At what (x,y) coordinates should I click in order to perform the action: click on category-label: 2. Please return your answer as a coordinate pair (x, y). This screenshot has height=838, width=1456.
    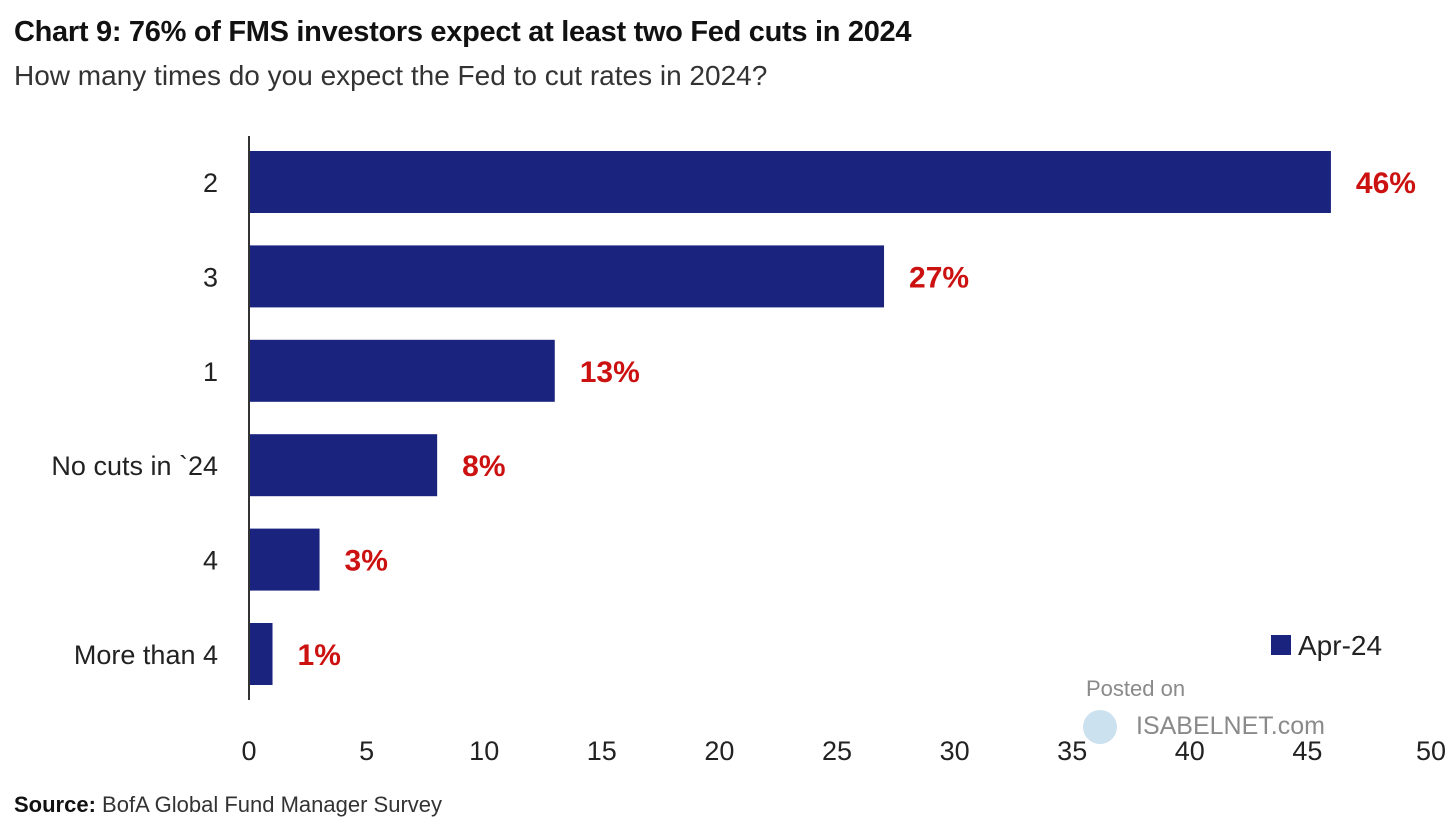
    Looking at the image, I should click on (210, 183).